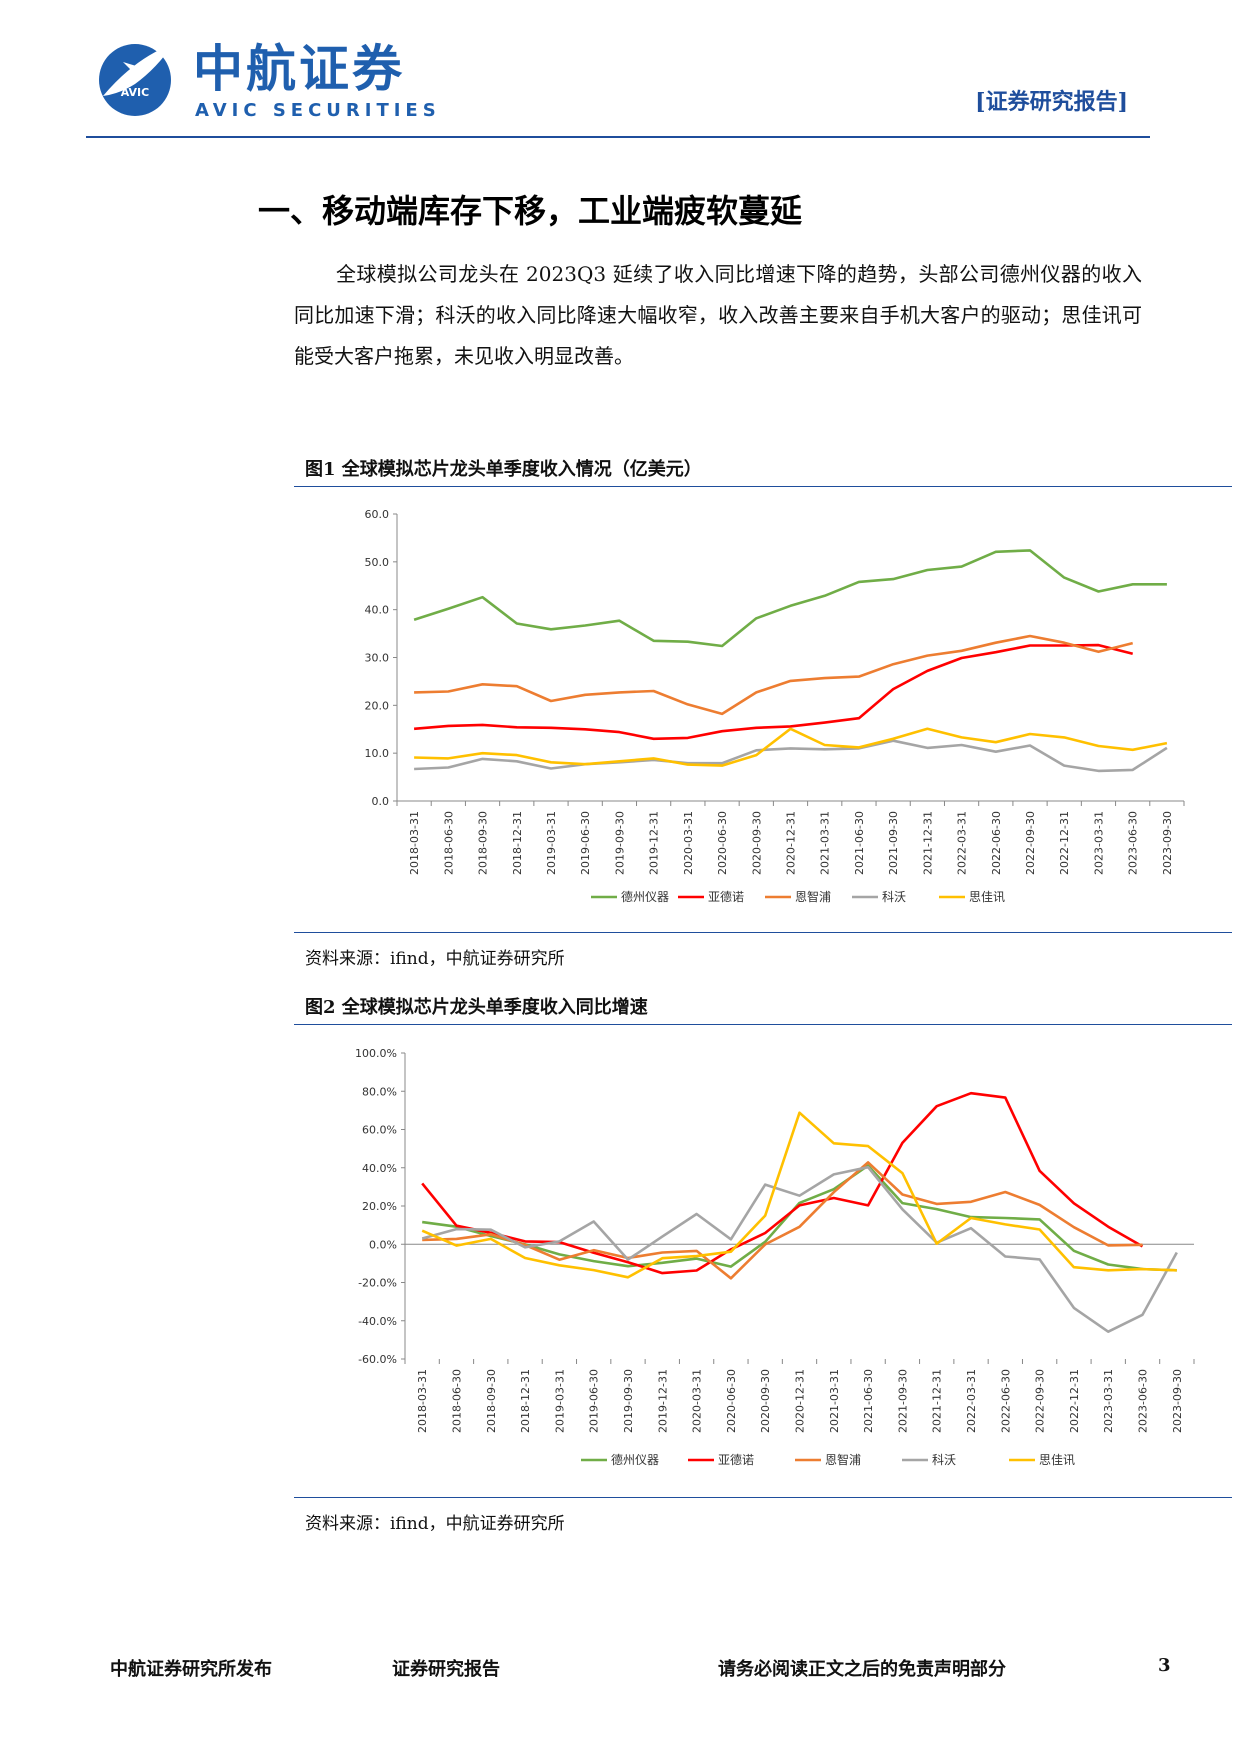 This screenshot has width=1240, height=1754. What do you see at coordinates (377, 658) in the screenshot?
I see `y-tick-label: 30.0` at bounding box center [377, 658].